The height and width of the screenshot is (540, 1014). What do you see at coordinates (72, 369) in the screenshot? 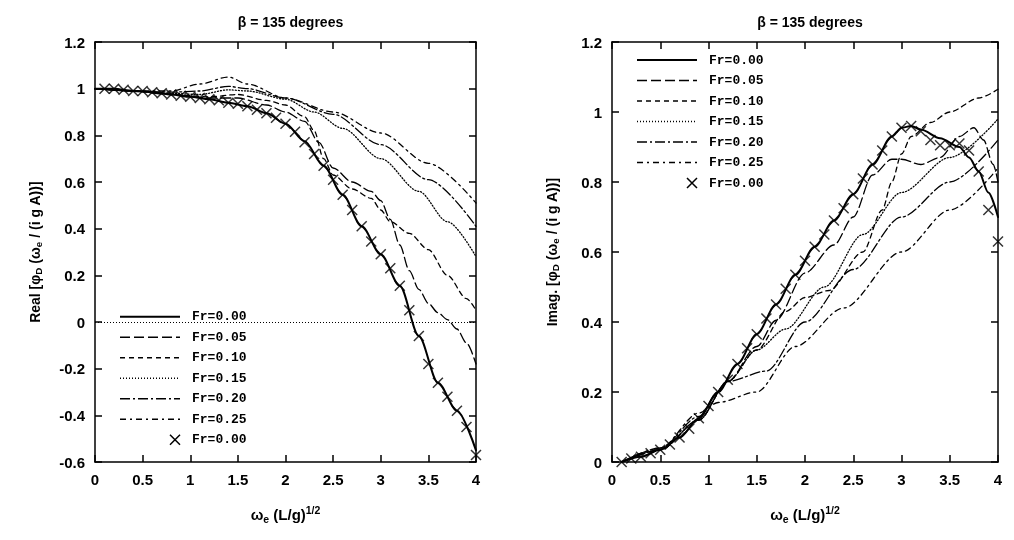
I see `y-tick-label: -0.2` at bounding box center [72, 369].